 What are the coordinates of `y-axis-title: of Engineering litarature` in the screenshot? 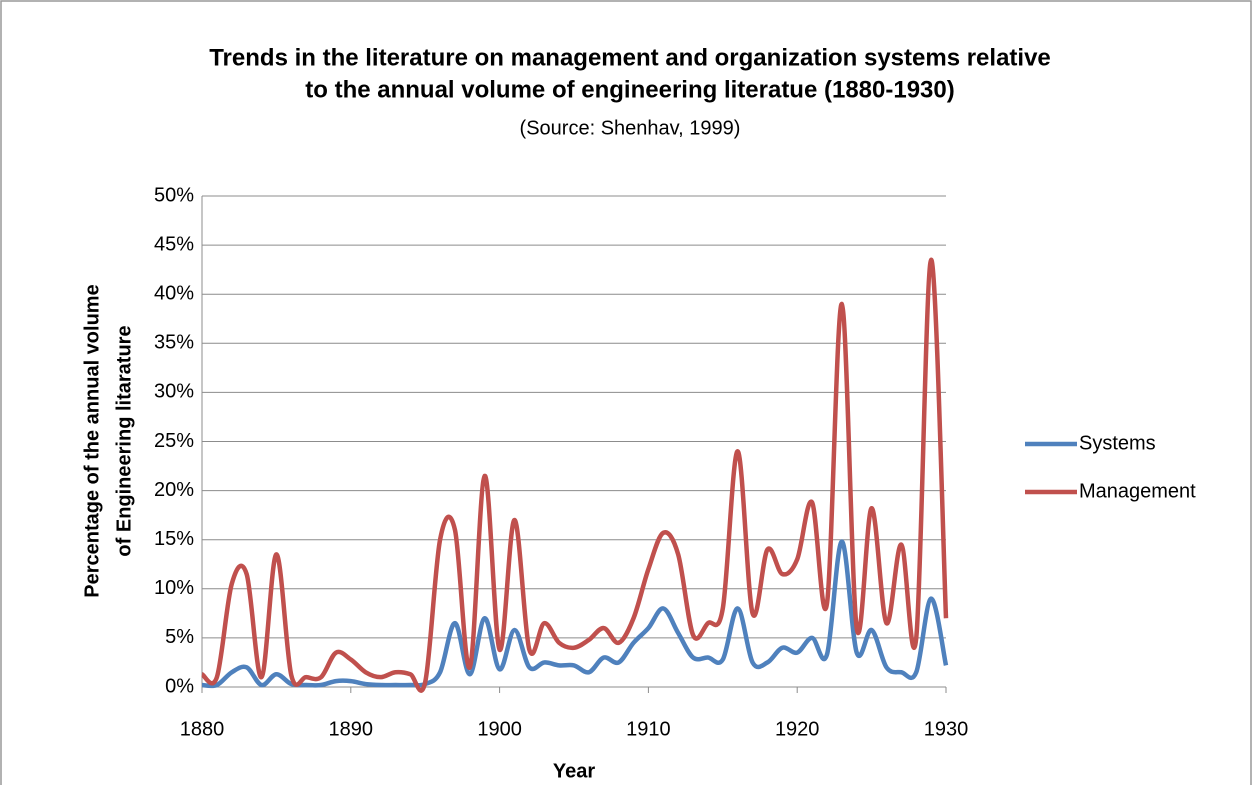 It's located at (124, 440).